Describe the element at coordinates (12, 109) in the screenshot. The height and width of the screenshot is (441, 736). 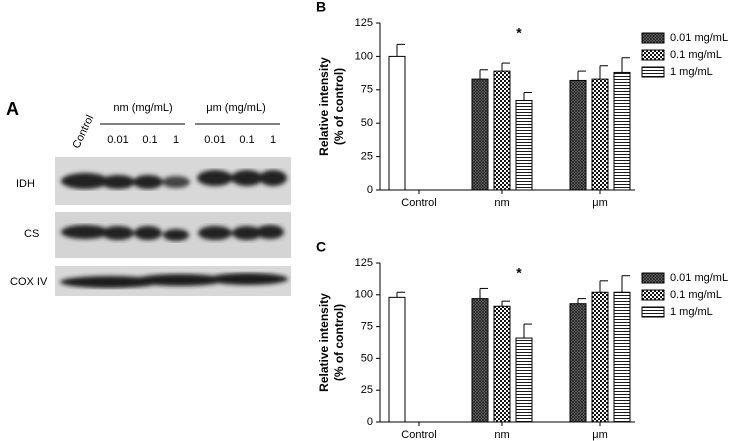
I see `panel-label: A` at that location.